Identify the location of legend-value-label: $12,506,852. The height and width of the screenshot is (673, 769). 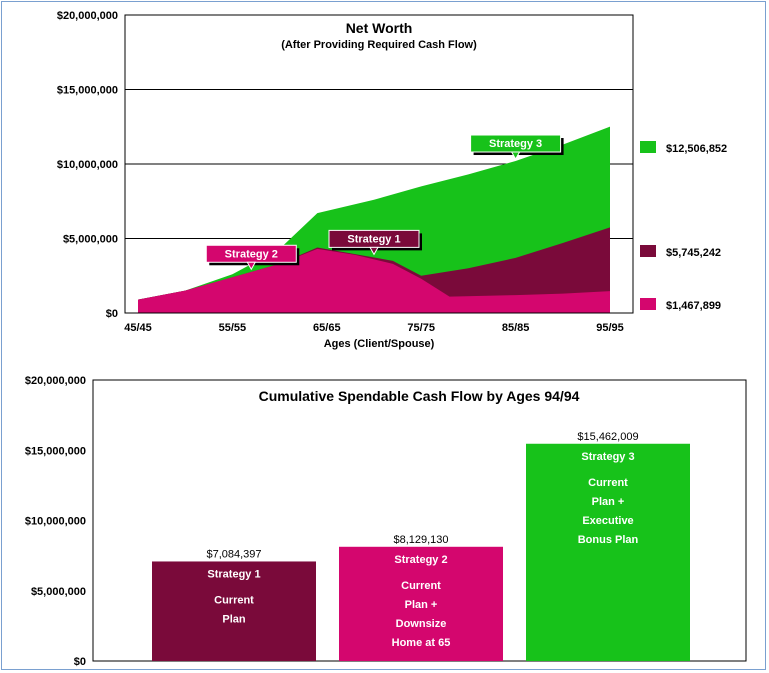
(696, 149).